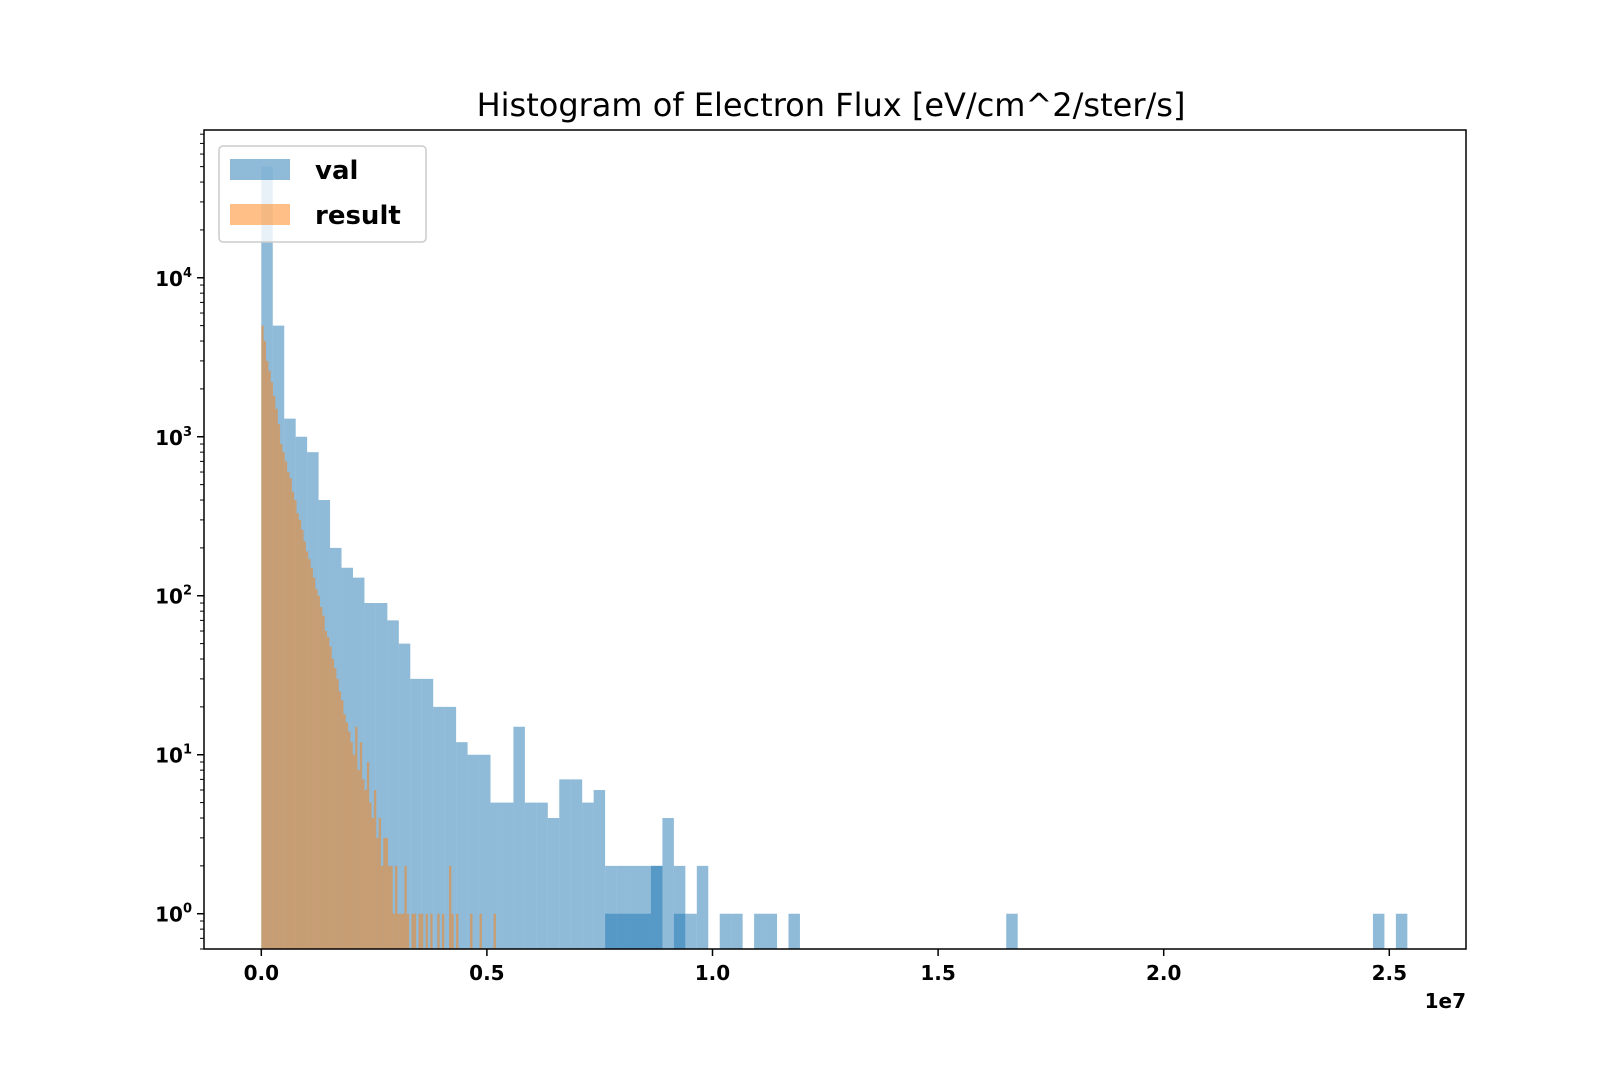 Image resolution: width=1620 pixels, height=1080 pixels. Describe the element at coordinates (173, 755) in the screenshot. I see `y-tick-label: 10¹` at that location.